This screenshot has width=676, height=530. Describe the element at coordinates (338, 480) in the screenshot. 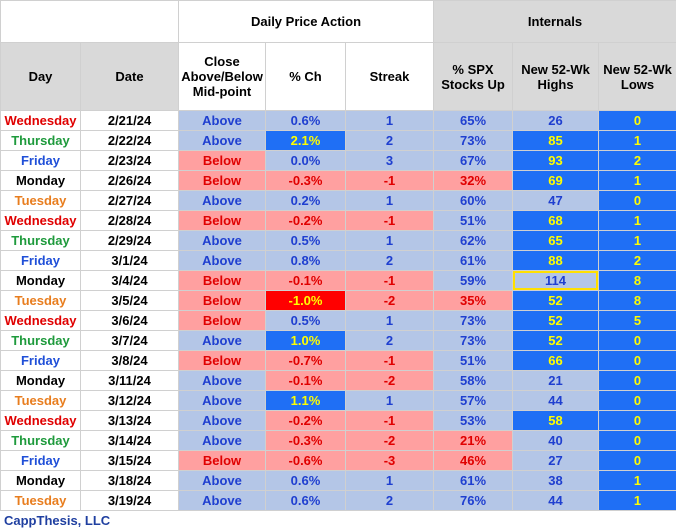

I see `row: Monday 3/18/24 Above 0.6% 1 61% 38 1` at that location.